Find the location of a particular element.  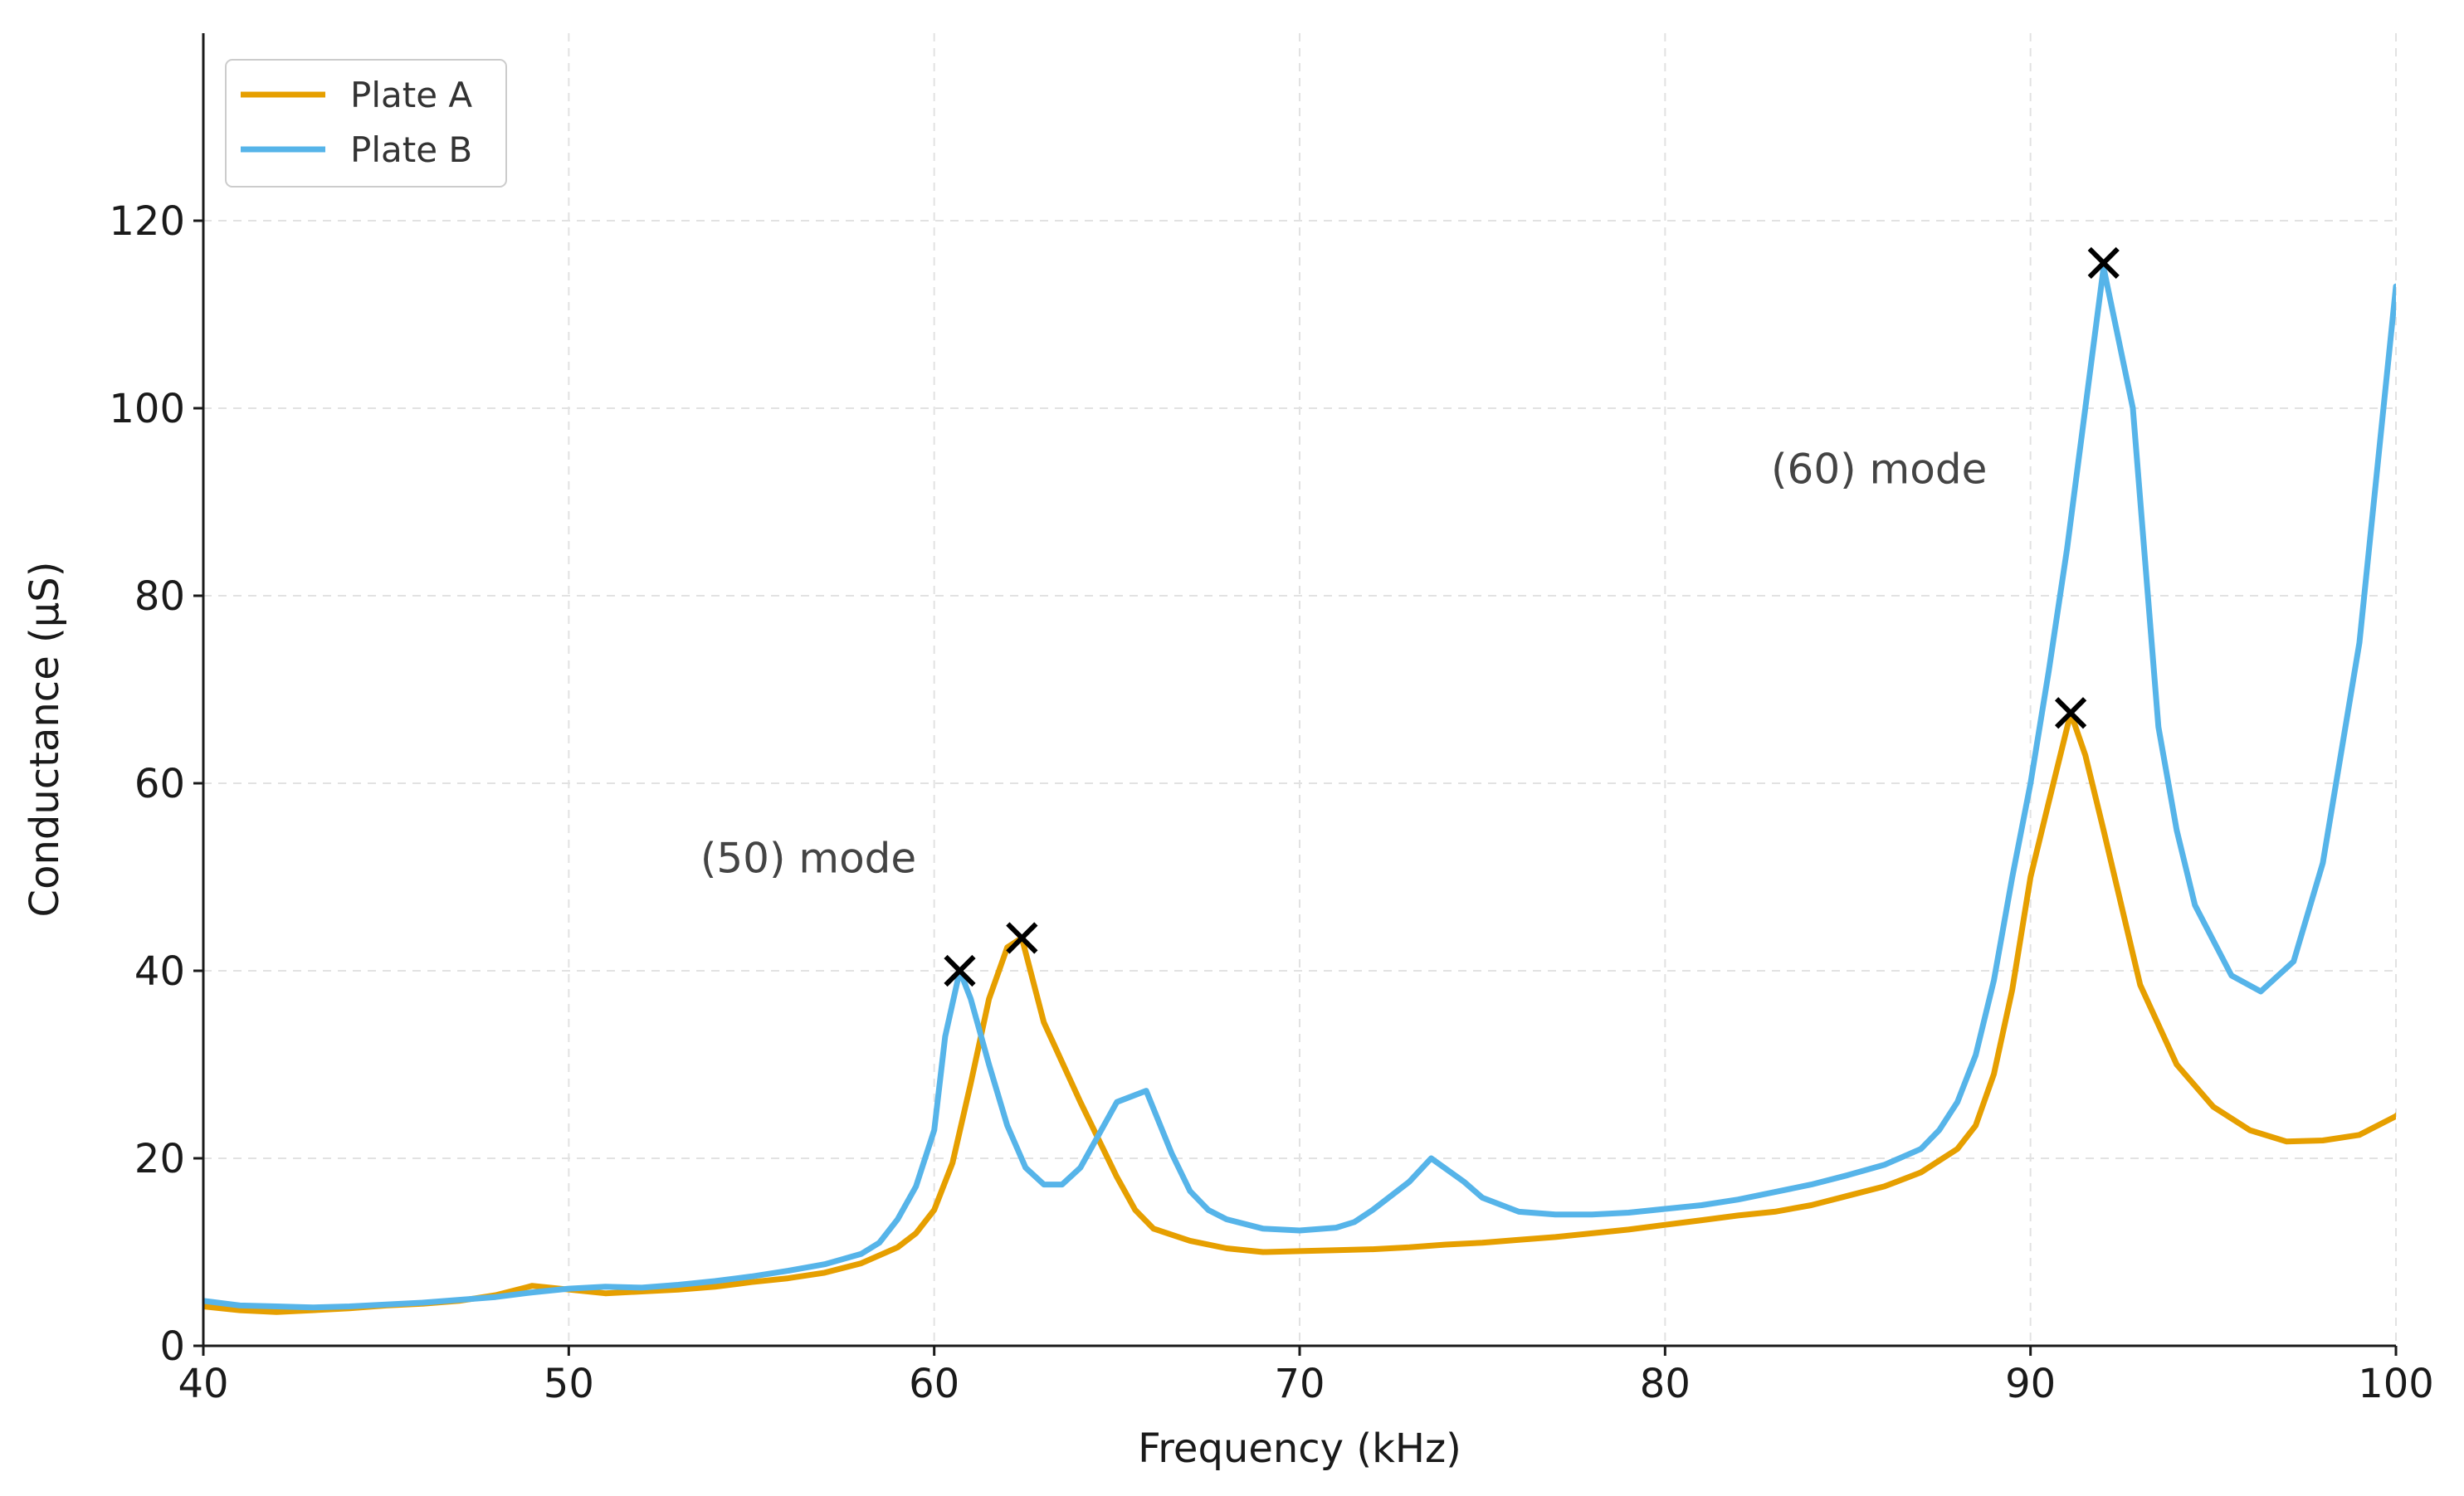

x-axis-ticks: 40 50 60 70 80 90 100 is located at coordinates (1306, 1377).